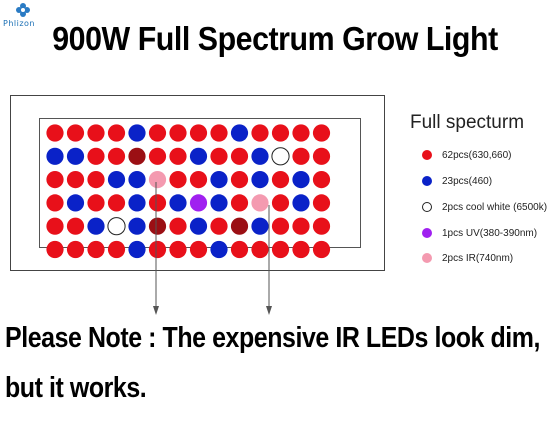 The width and height of the screenshot is (550, 424). What do you see at coordinates (76, 388) in the screenshot?
I see `note-line-2: but it works.` at bounding box center [76, 388].